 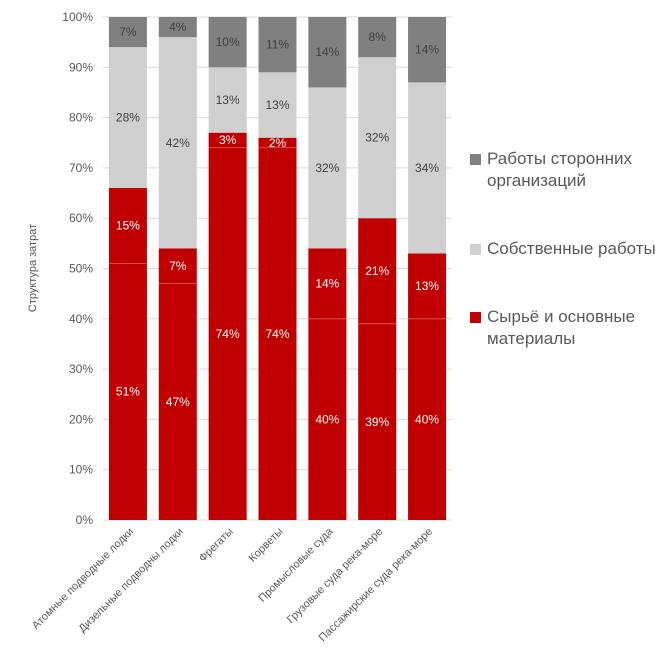 I want to click on data-label: 51%, so click(x=128, y=392).